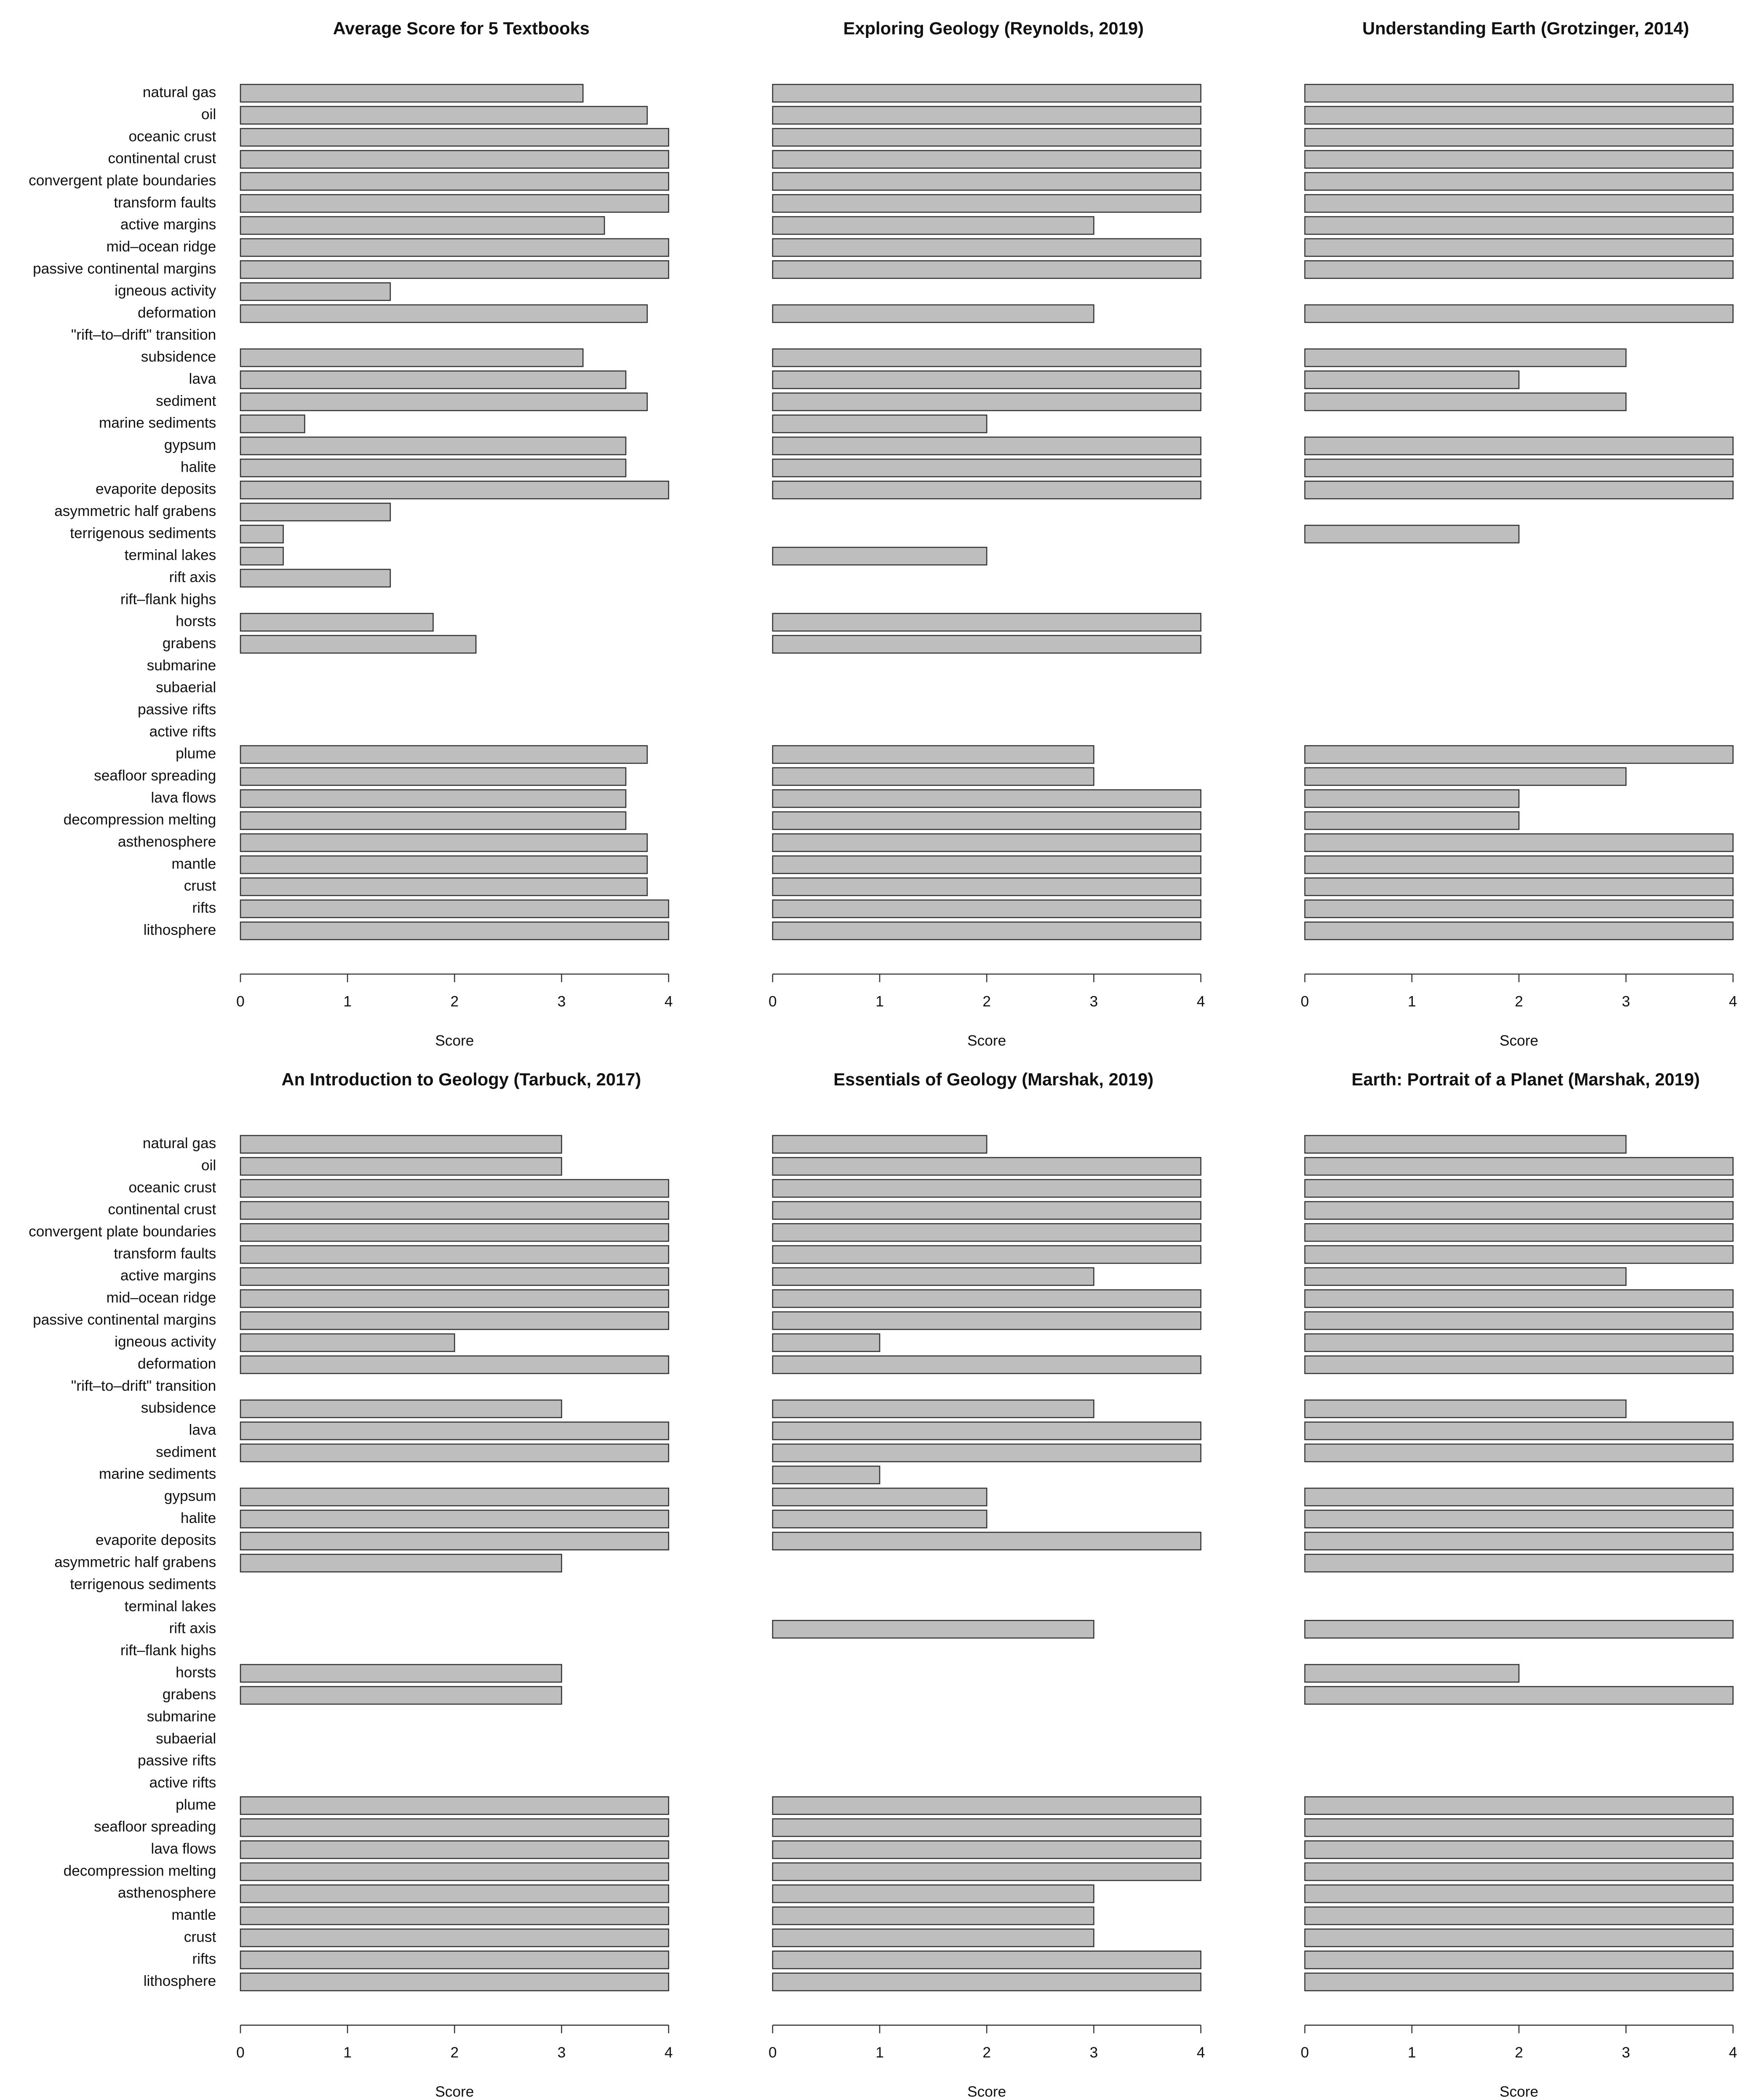  Describe the element at coordinates (183, 797) in the screenshot. I see `category-label: lava flows` at that location.